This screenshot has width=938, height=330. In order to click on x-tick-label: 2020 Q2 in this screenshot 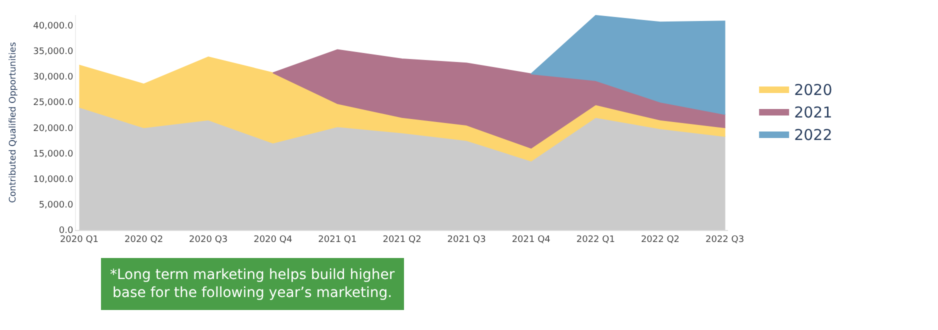, I will do `click(144, 239)`.